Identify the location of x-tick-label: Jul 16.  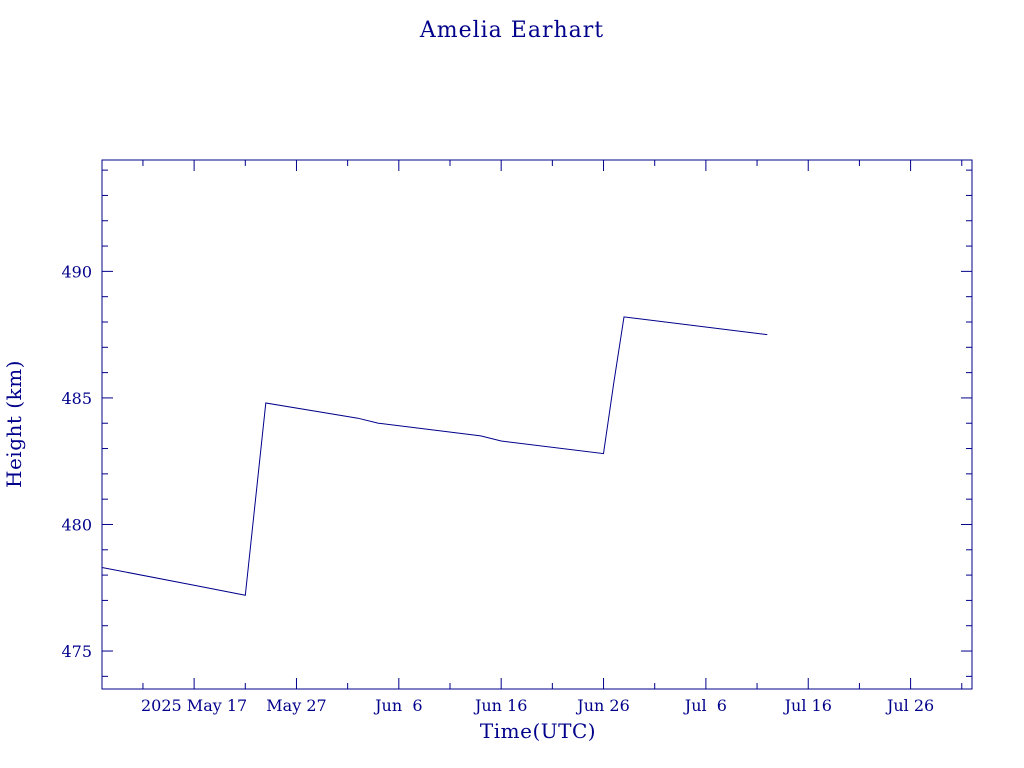
(807, 705).